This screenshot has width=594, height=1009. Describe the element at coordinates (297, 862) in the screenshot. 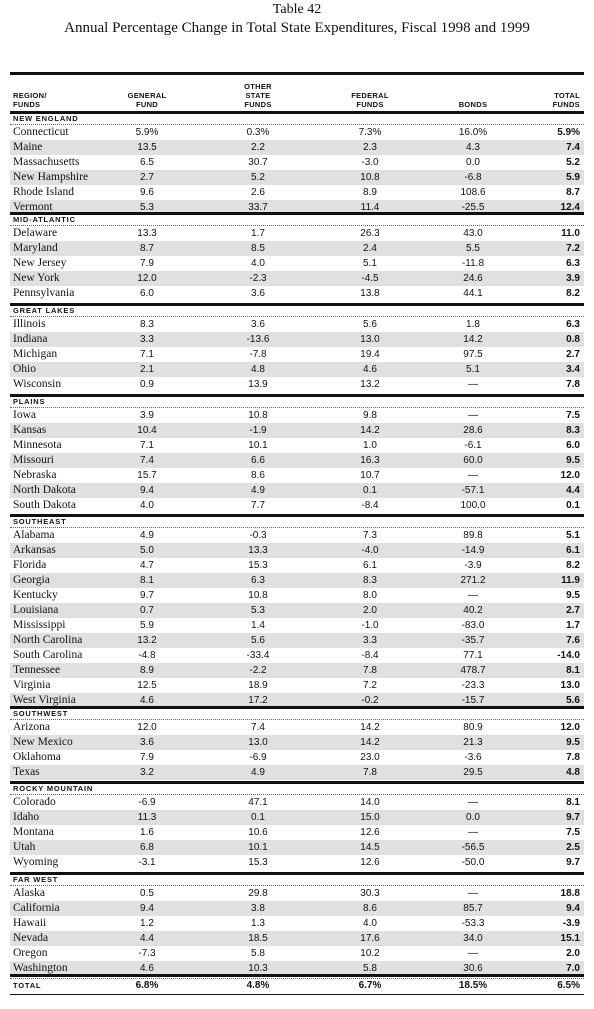

I see `table-row: Wyoming -3.1 15.3 12.6 -50.0 9.7` at that location.